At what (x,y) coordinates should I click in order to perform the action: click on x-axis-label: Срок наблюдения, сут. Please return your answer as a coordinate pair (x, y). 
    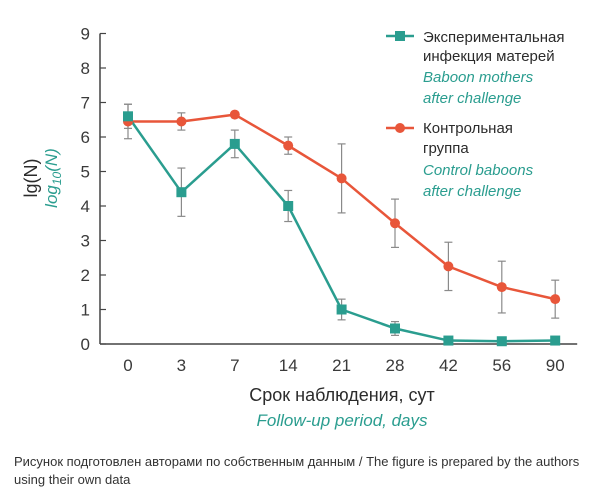
    Looking at the image, I should click on (341, 395).